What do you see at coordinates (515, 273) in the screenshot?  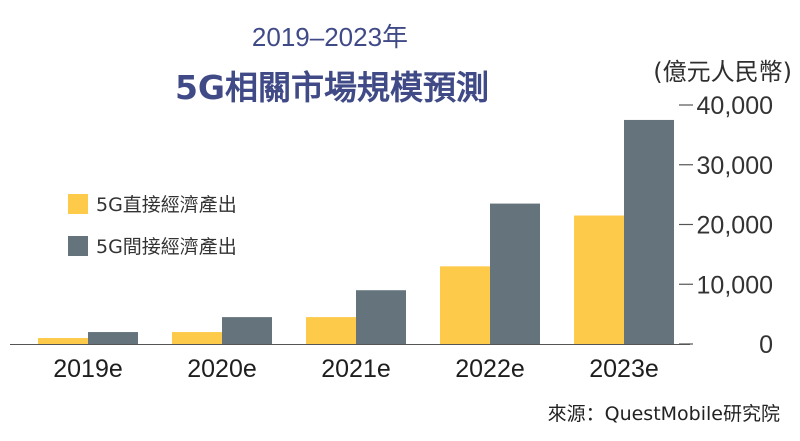 I see `bar-indirect-2022e` at bounding box center [515, 273].